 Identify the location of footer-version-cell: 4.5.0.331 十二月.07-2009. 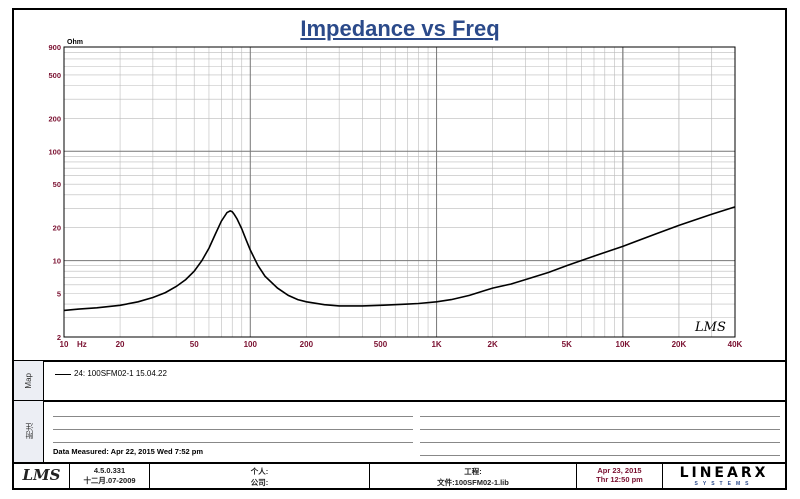
(110, 476).